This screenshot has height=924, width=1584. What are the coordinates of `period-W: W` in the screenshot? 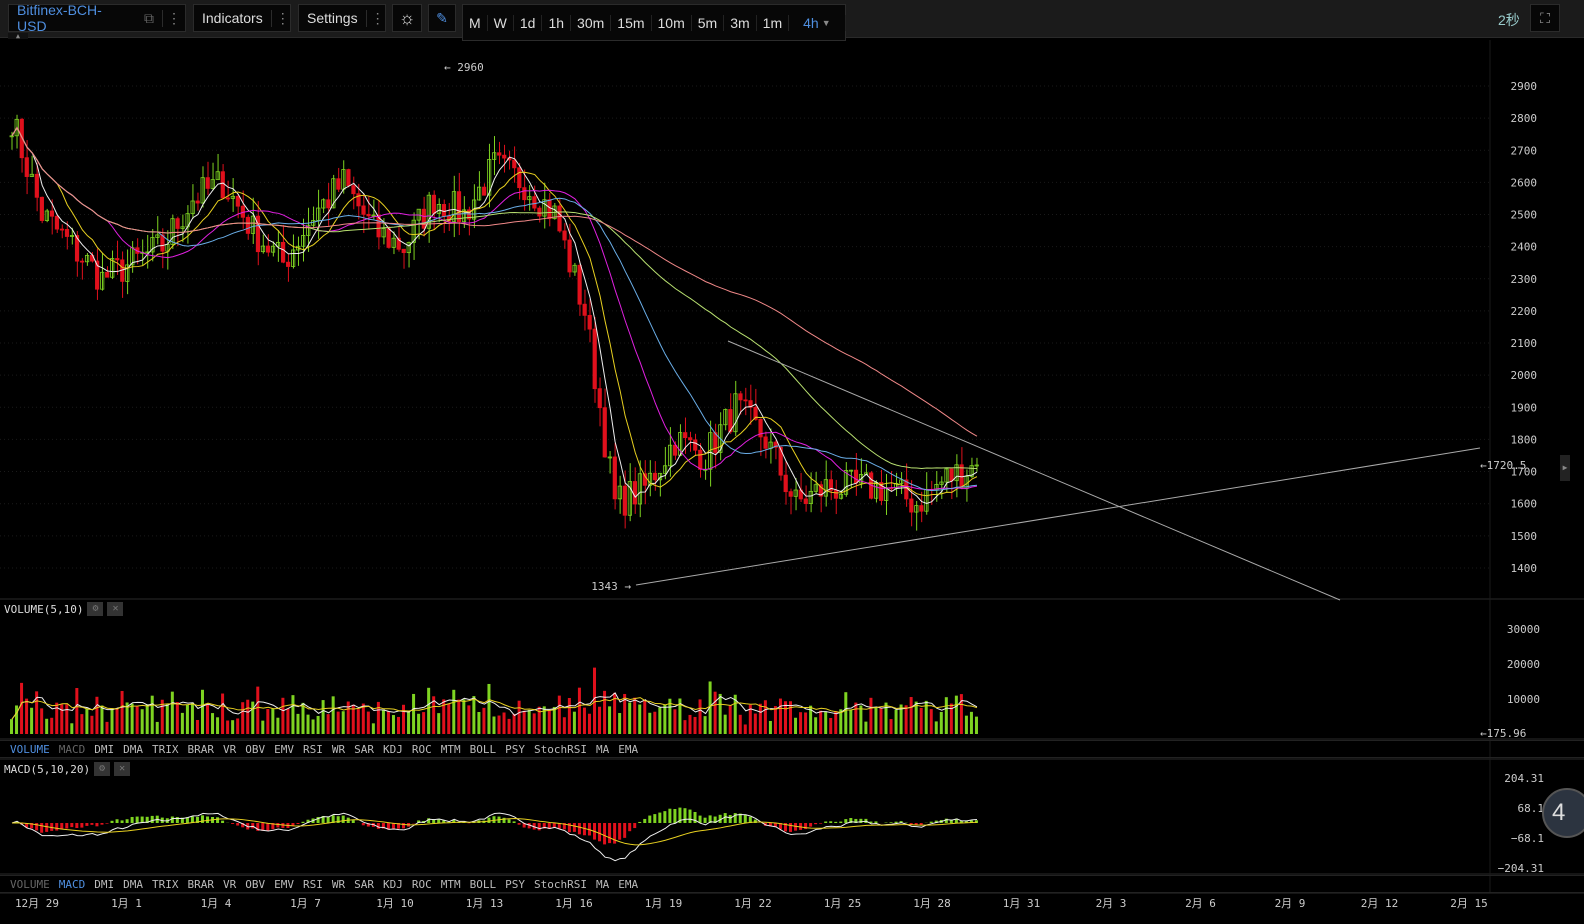 It's located at (501, 22).